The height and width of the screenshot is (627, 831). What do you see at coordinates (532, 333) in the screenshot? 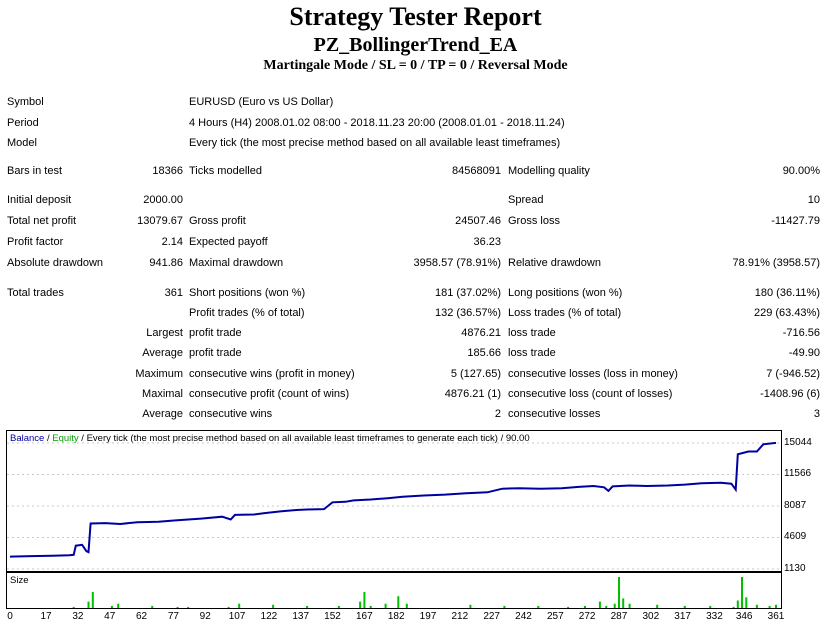
I see `llt-label: loss trade` at bounding box center [532, 333].